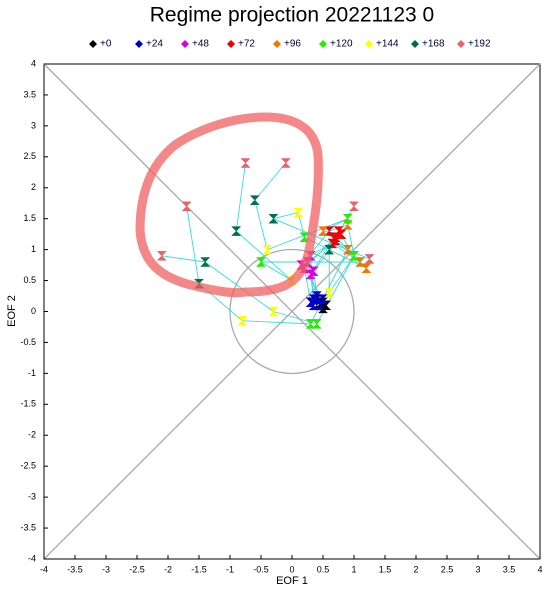 The height and width of the screenshot is (590, 548). Describe the element at coordinates (29, 218) in the screenshot. I see `y-tick-label: 1.5` at that location.